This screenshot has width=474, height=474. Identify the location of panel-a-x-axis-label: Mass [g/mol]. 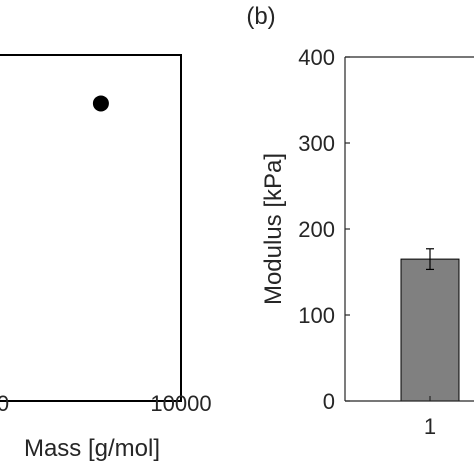
(92, 448).